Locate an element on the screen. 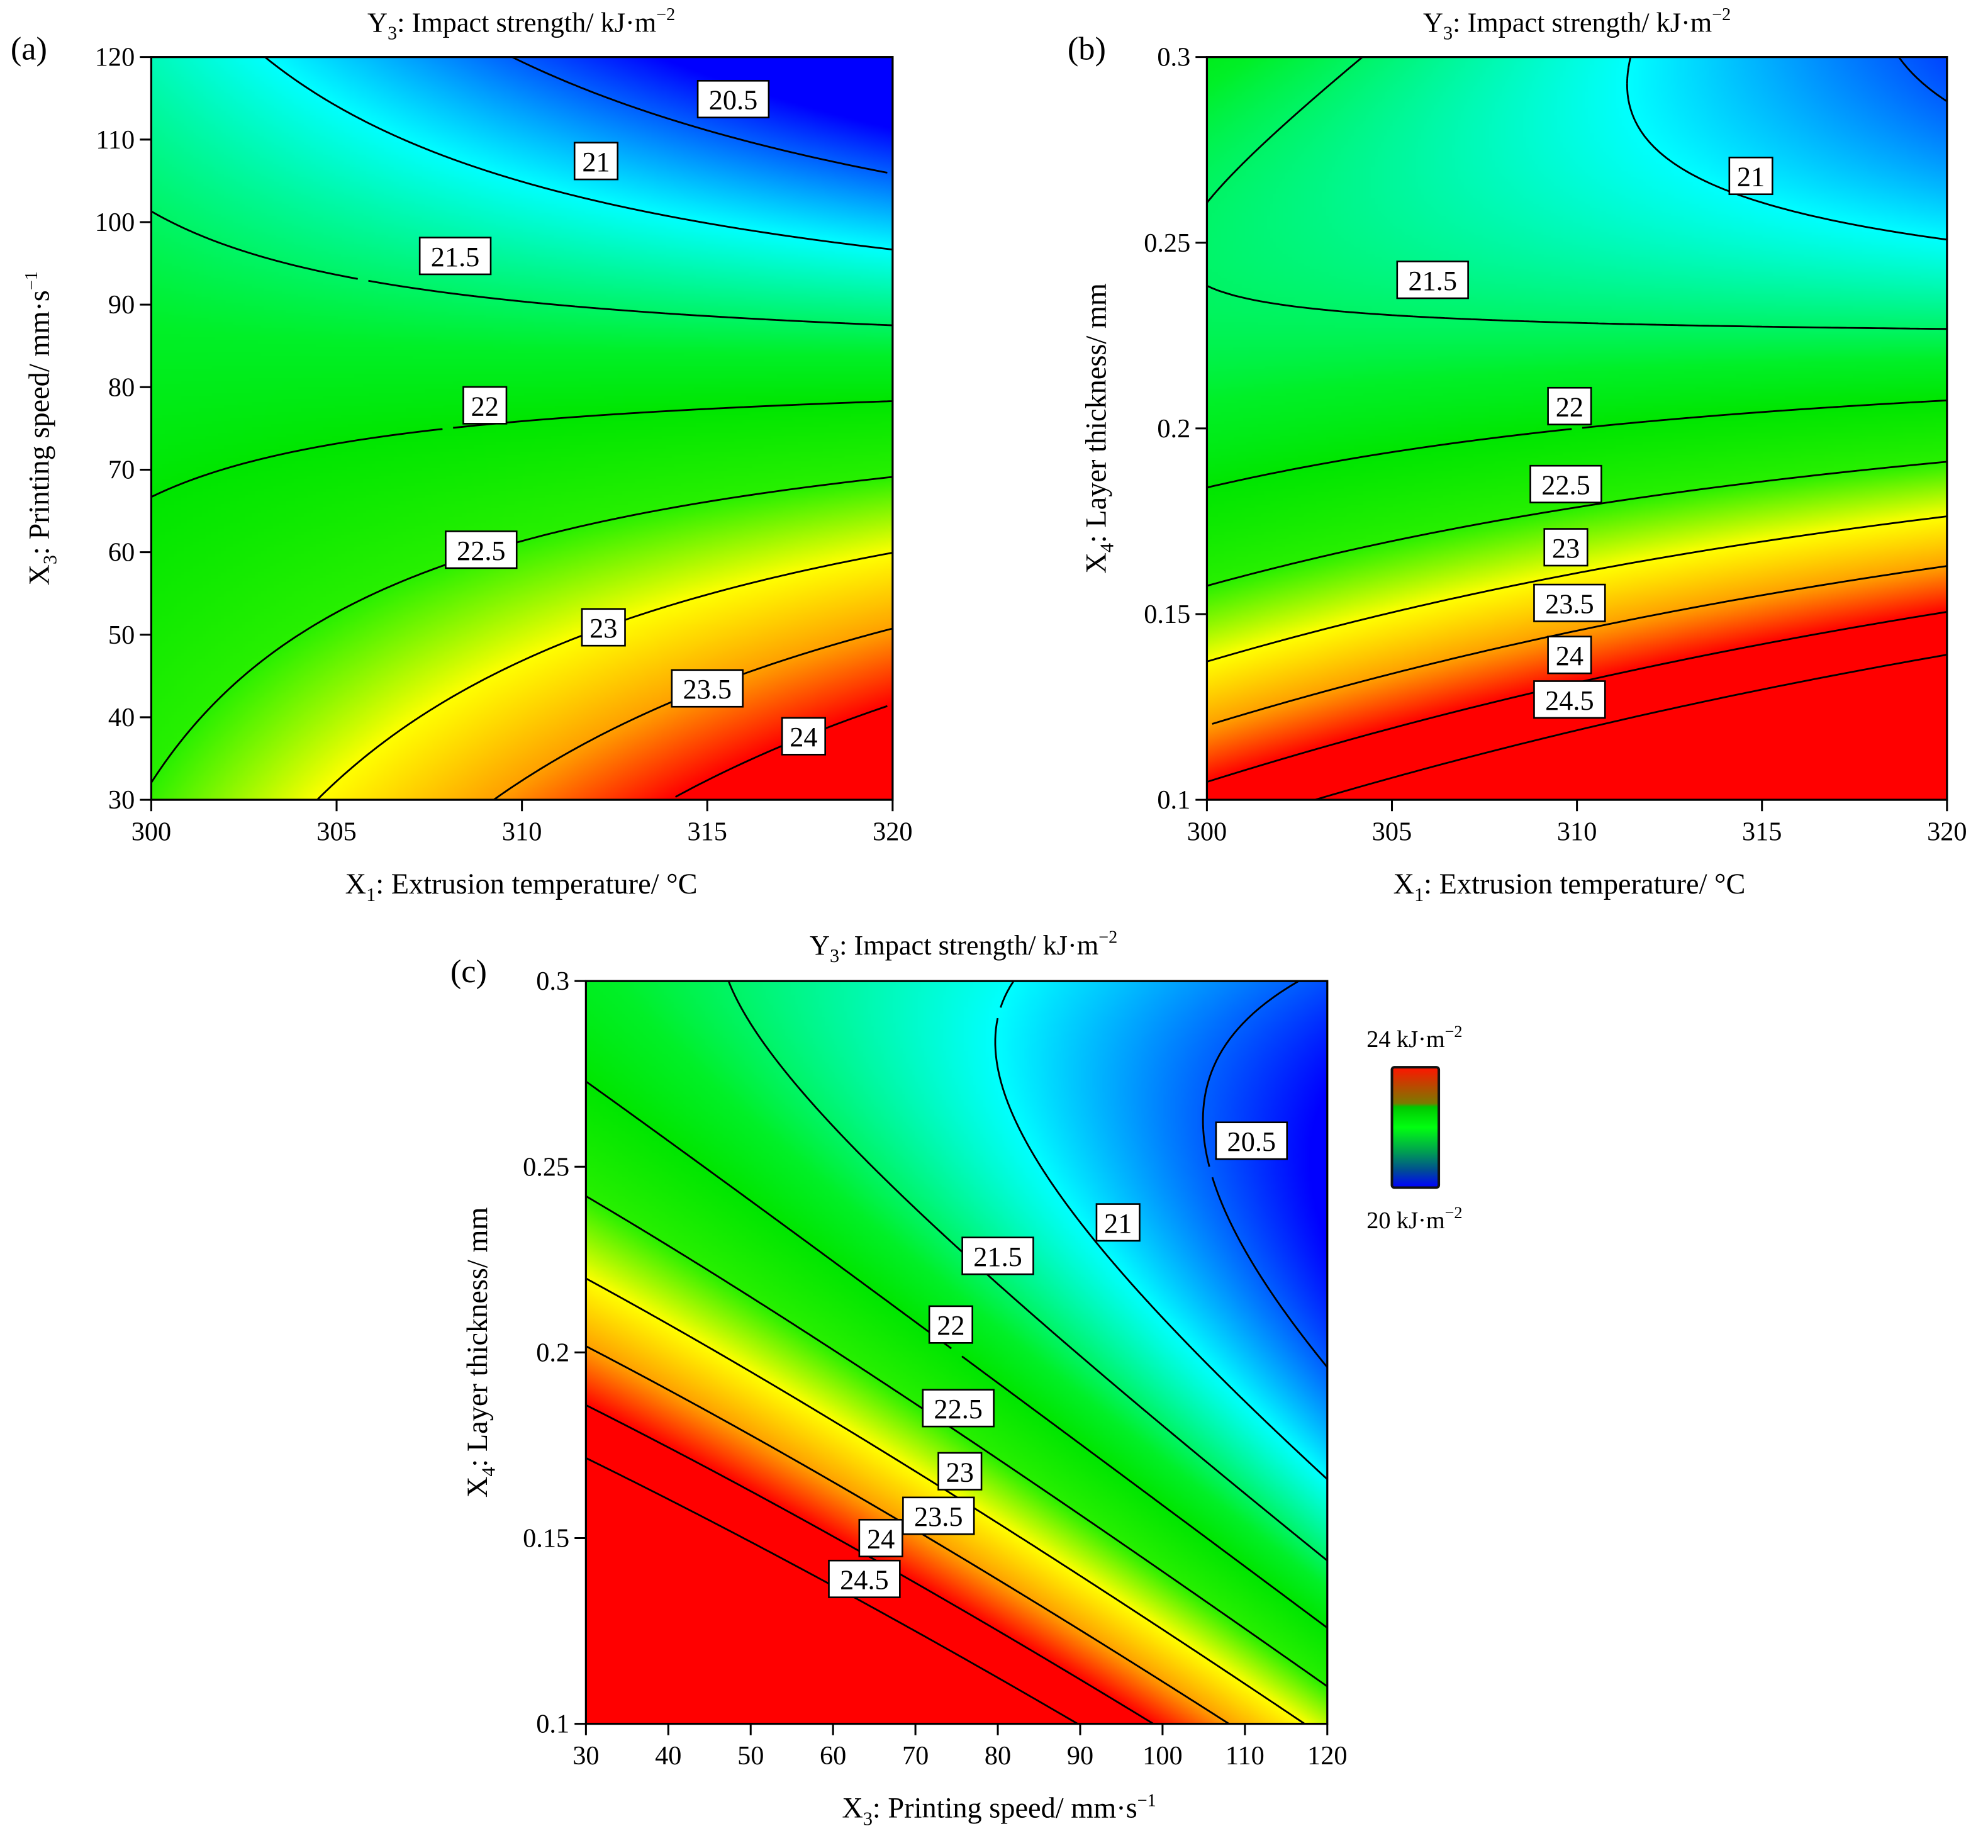 The height and width of the screenshot is (1848, 1988). y-tick-label: 40 is located at coordinates (122, 717).